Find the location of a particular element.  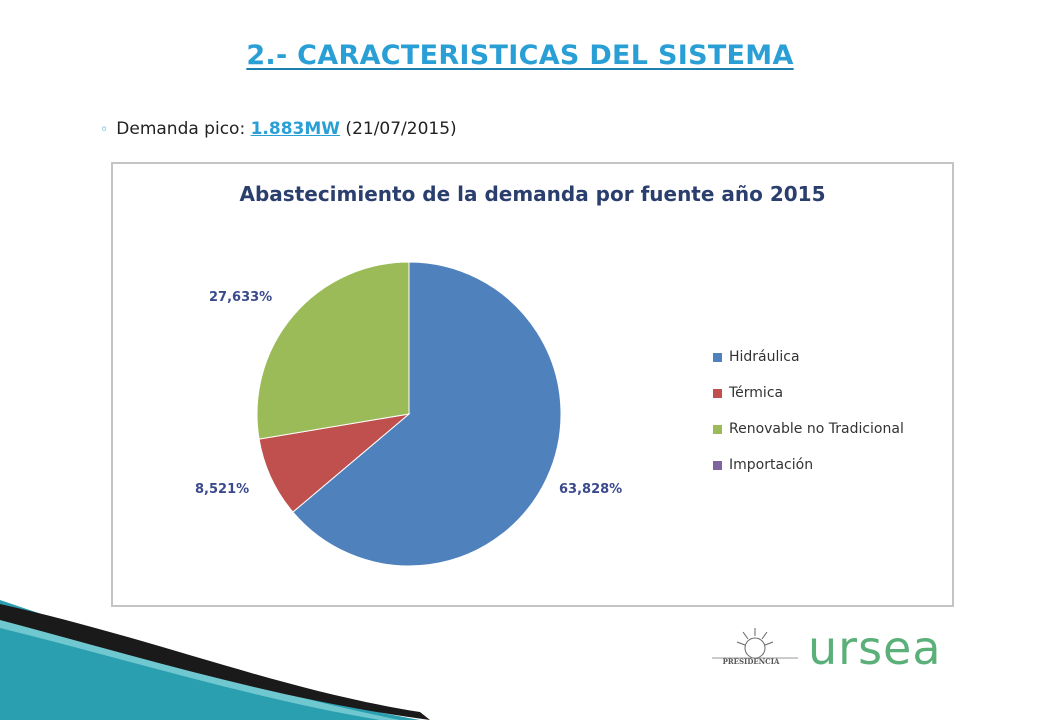

slide-title: 2.- CARACTERISTICAS DEL SISTEMA is located at coordinates (520, 55).